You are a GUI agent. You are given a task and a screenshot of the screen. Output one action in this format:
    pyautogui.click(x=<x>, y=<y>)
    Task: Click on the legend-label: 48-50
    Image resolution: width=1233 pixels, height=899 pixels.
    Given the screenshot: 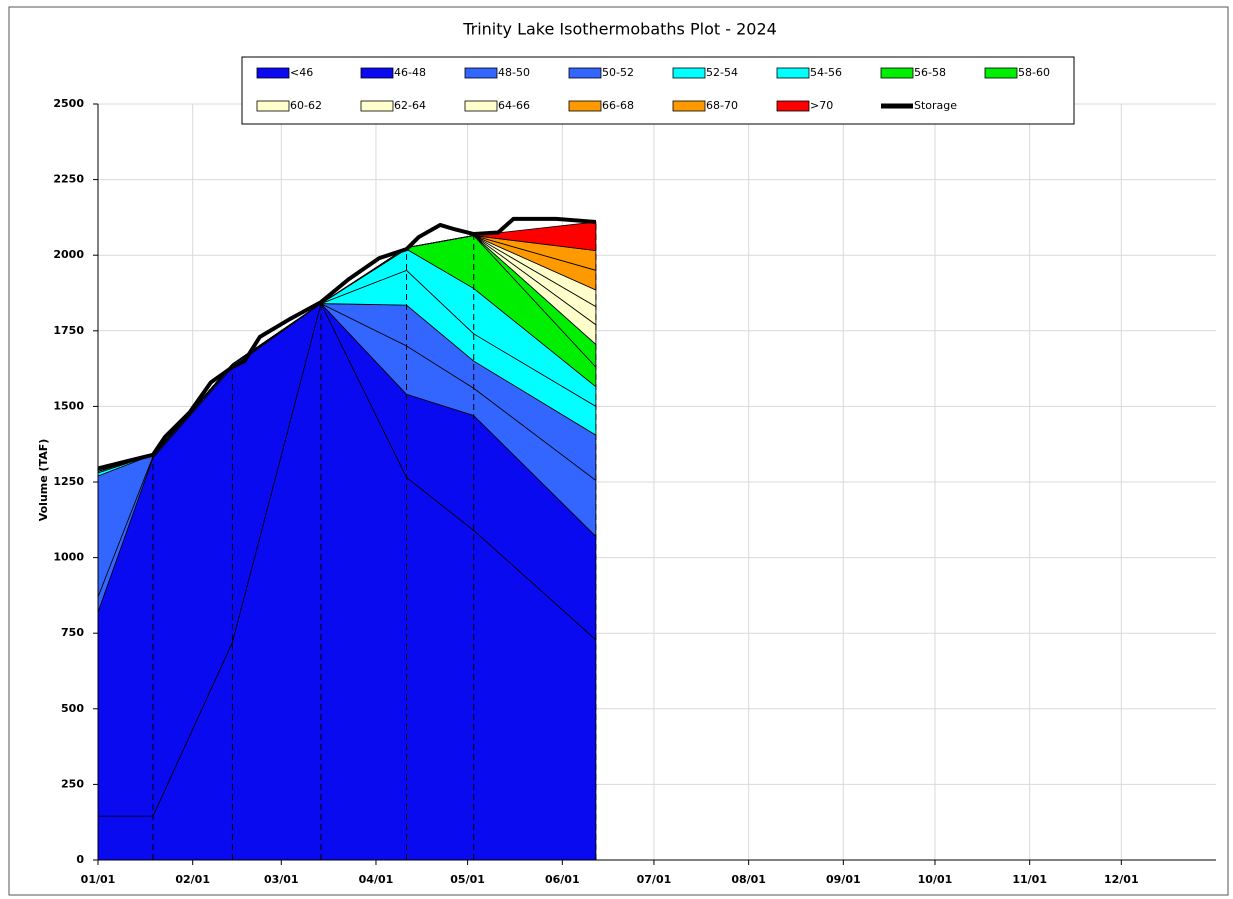 What is the action you would take?
    pyautogui.click(x=514, y=72)
    